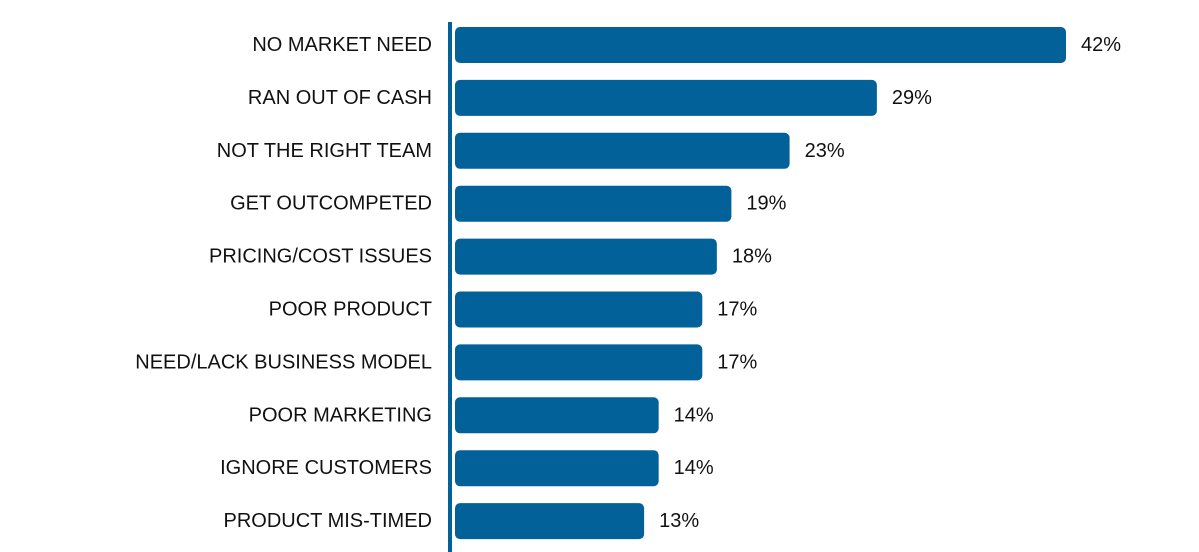  Describe the element at coordinates (912, 98) in the screenshot. I see `value-label: 29%` at that location.